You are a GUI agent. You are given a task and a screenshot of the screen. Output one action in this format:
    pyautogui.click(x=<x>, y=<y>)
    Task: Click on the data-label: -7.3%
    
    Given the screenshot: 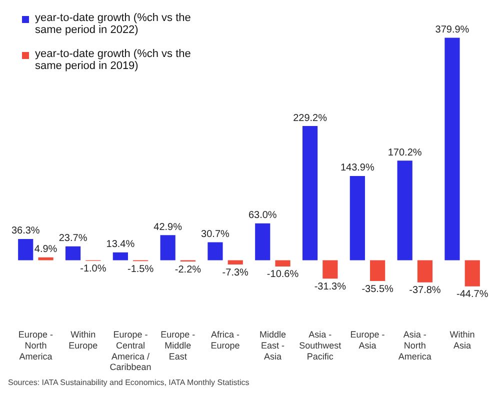 What is the action you would take?
    pyautogui.click(x=235, y=272)
    